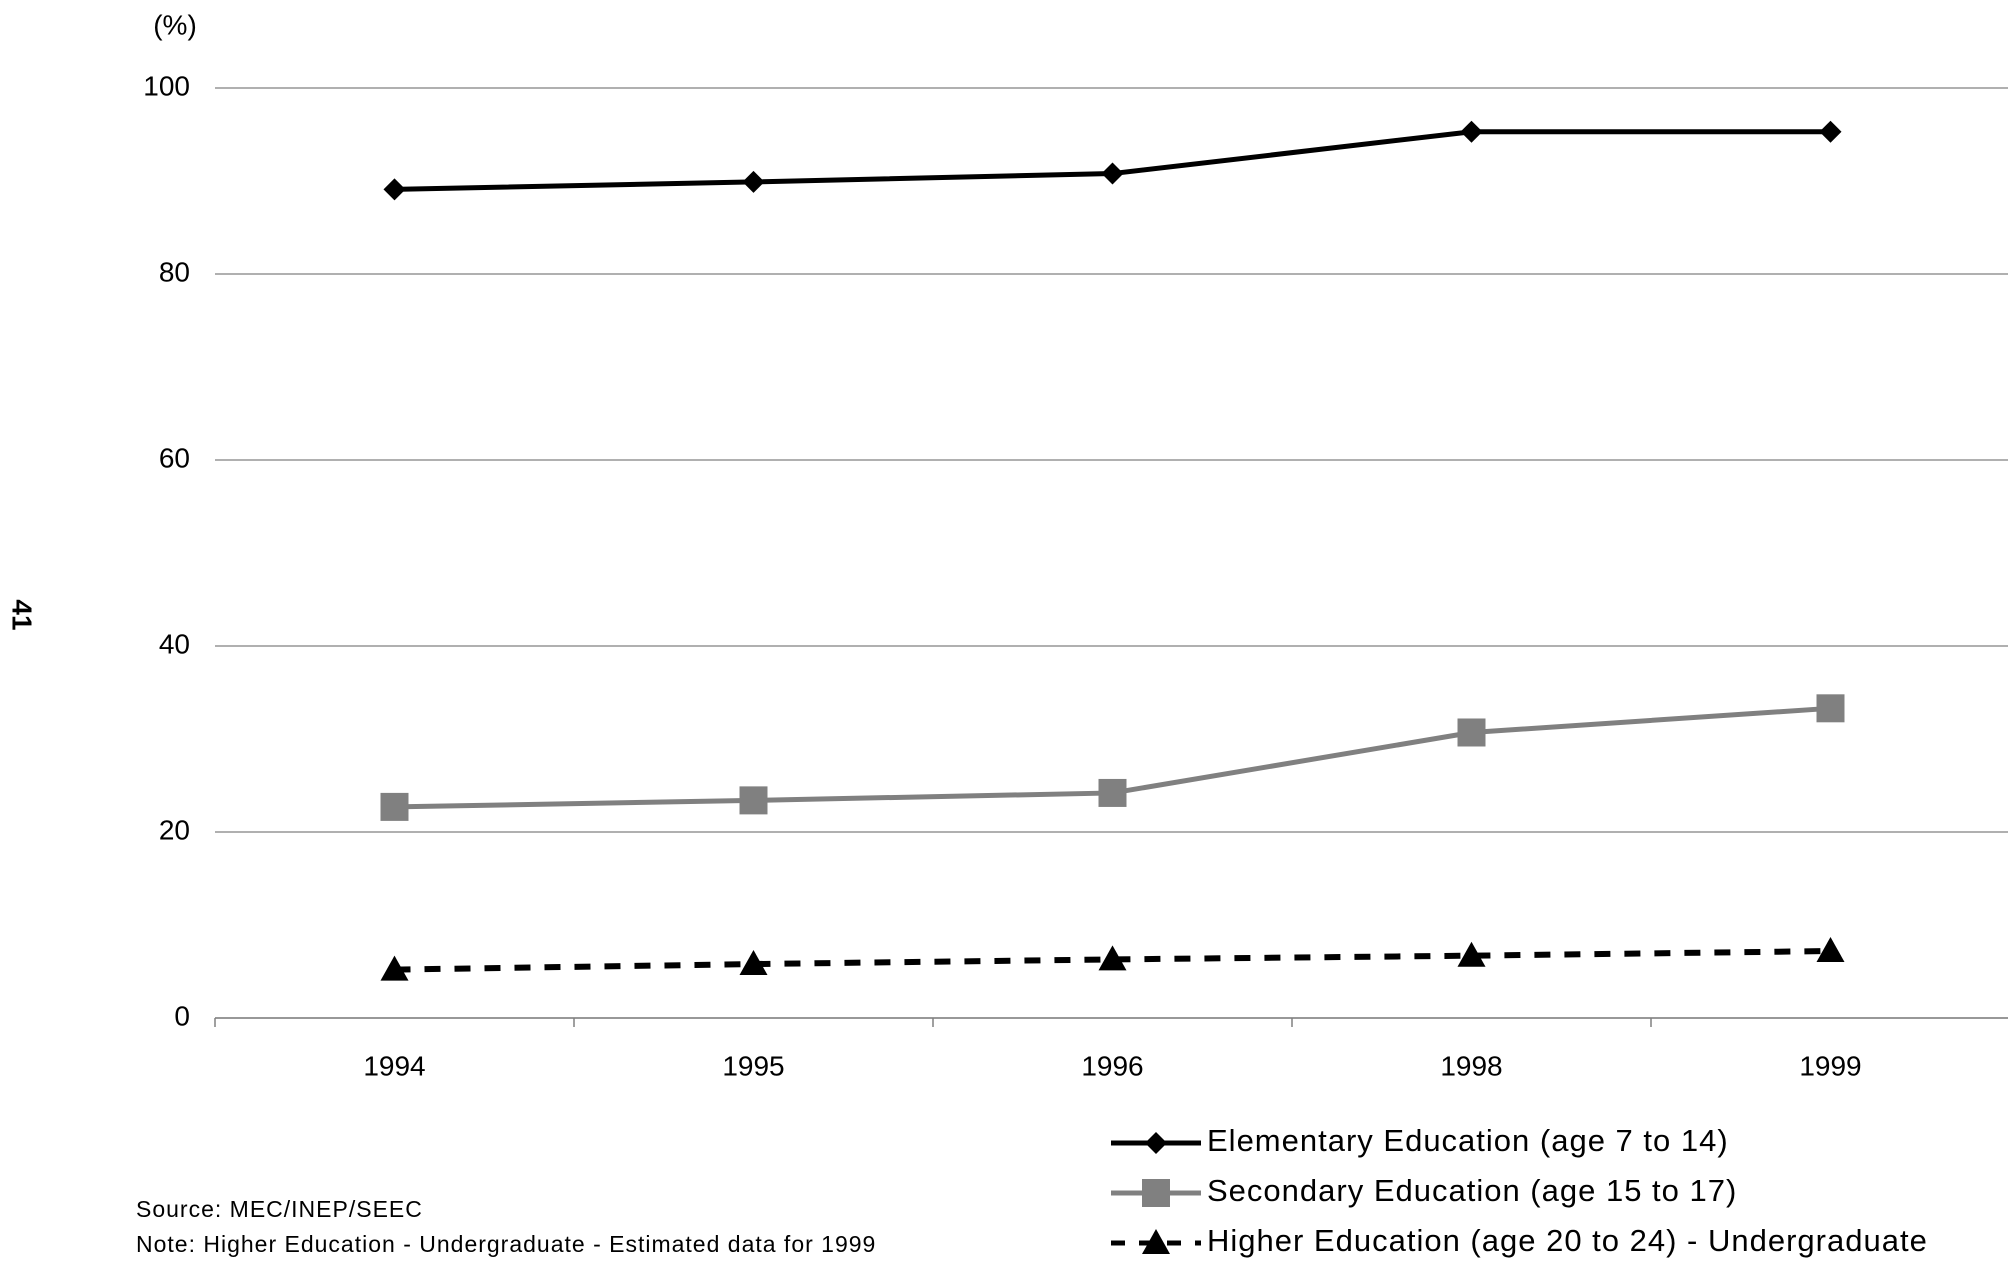 The height and width of the screenshot is (1261, 2008). What do you see at coordinates (174, 457) in the screenshot?
I see `y-tick-label: 60` at bounding box center [174, 457].